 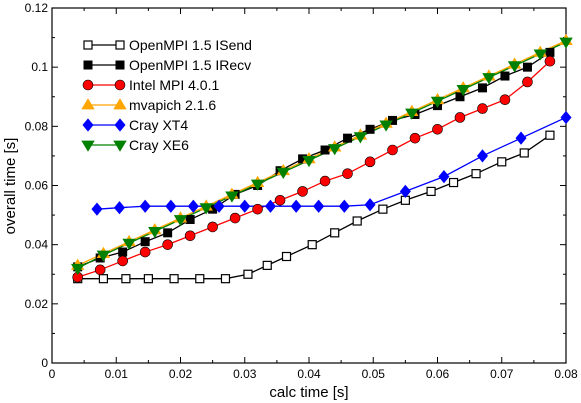 I want to click on y-tick-label: 0, so click(x=44, y=363).